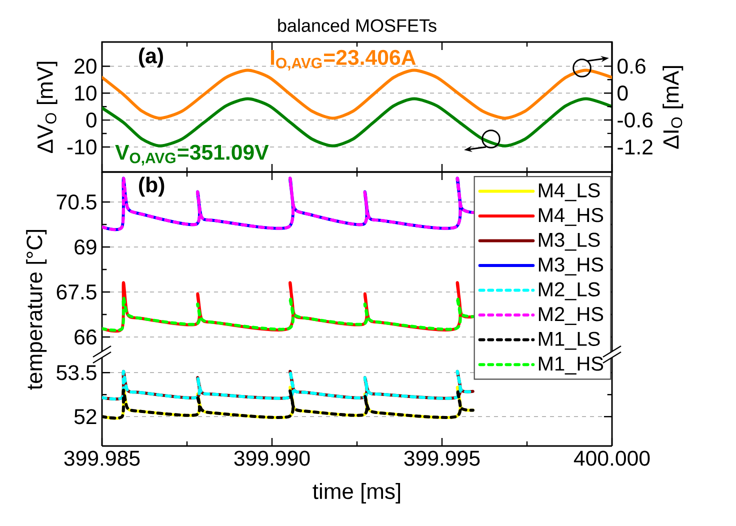  I want to click on y-tick-label: 70.5, so click(76, 202).